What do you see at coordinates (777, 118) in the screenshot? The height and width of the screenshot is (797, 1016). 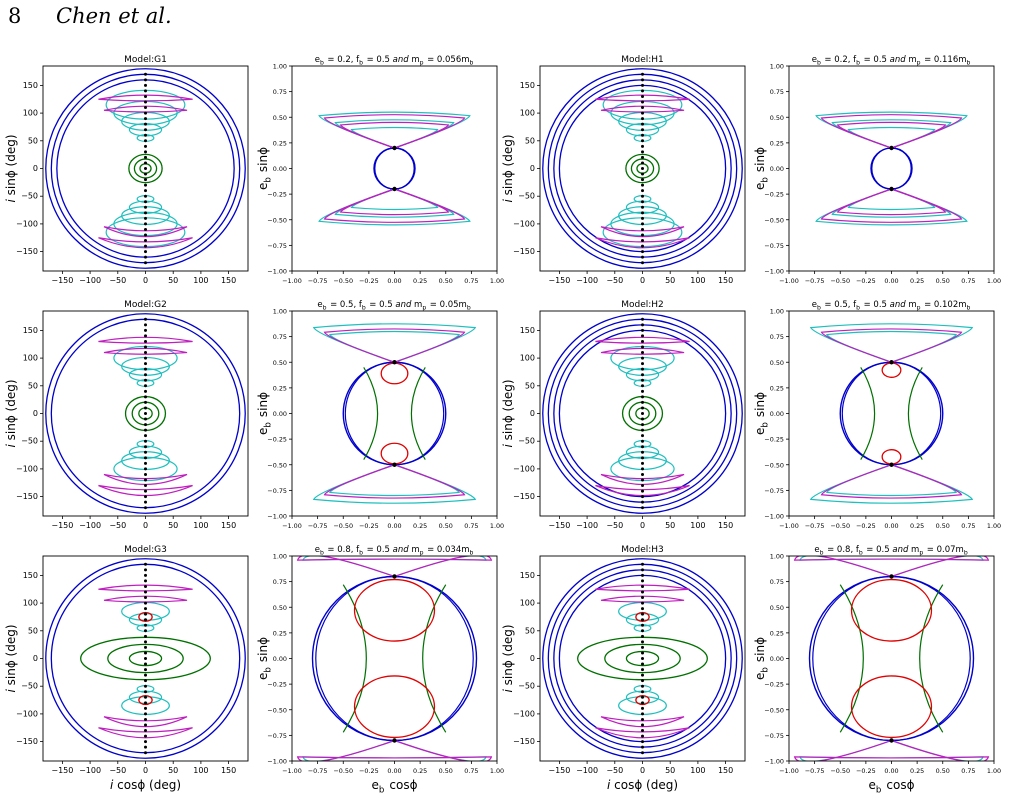 I see `y-tick-label: 0.50` at bounding box center [777, 118].